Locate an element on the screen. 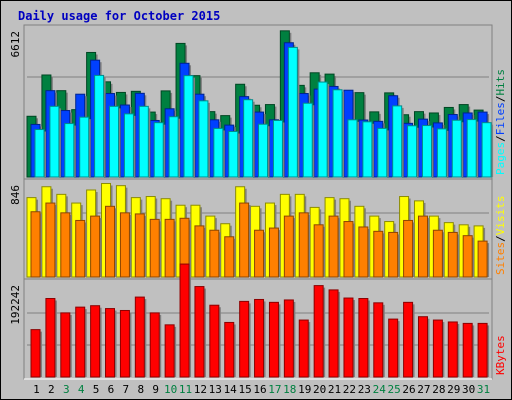 The image size is (512, 400). x-tick-label: 24 is located at coordinates (380, 389).